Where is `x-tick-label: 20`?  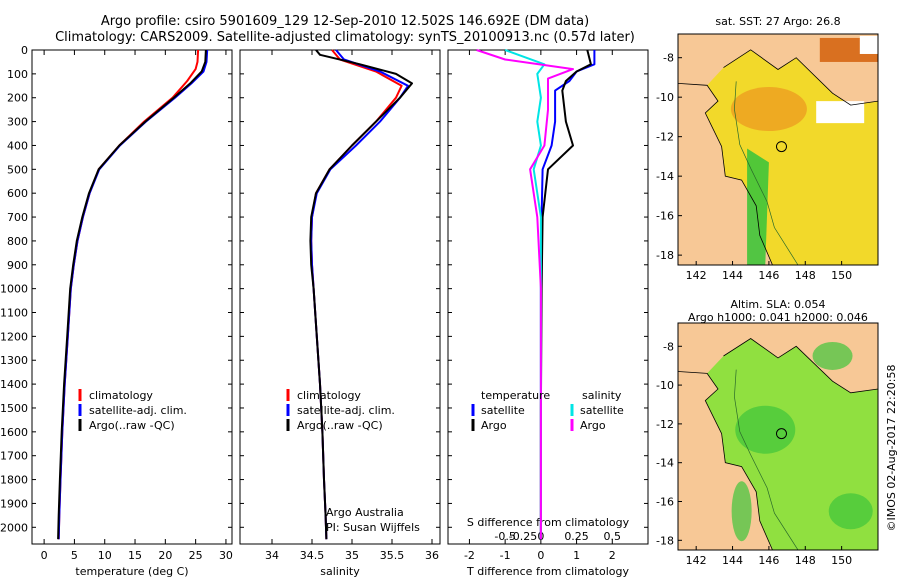 x-tick-label: 20 is located at coordinates (165, 555).